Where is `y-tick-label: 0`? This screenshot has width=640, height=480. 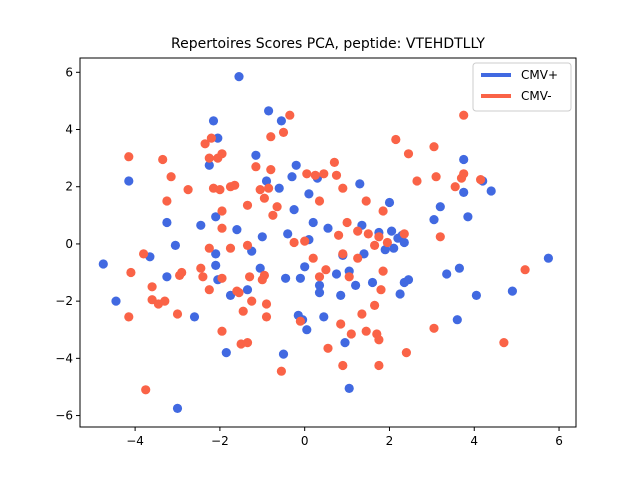
y-tick-label: 0 is located at coordinates (69, 244).